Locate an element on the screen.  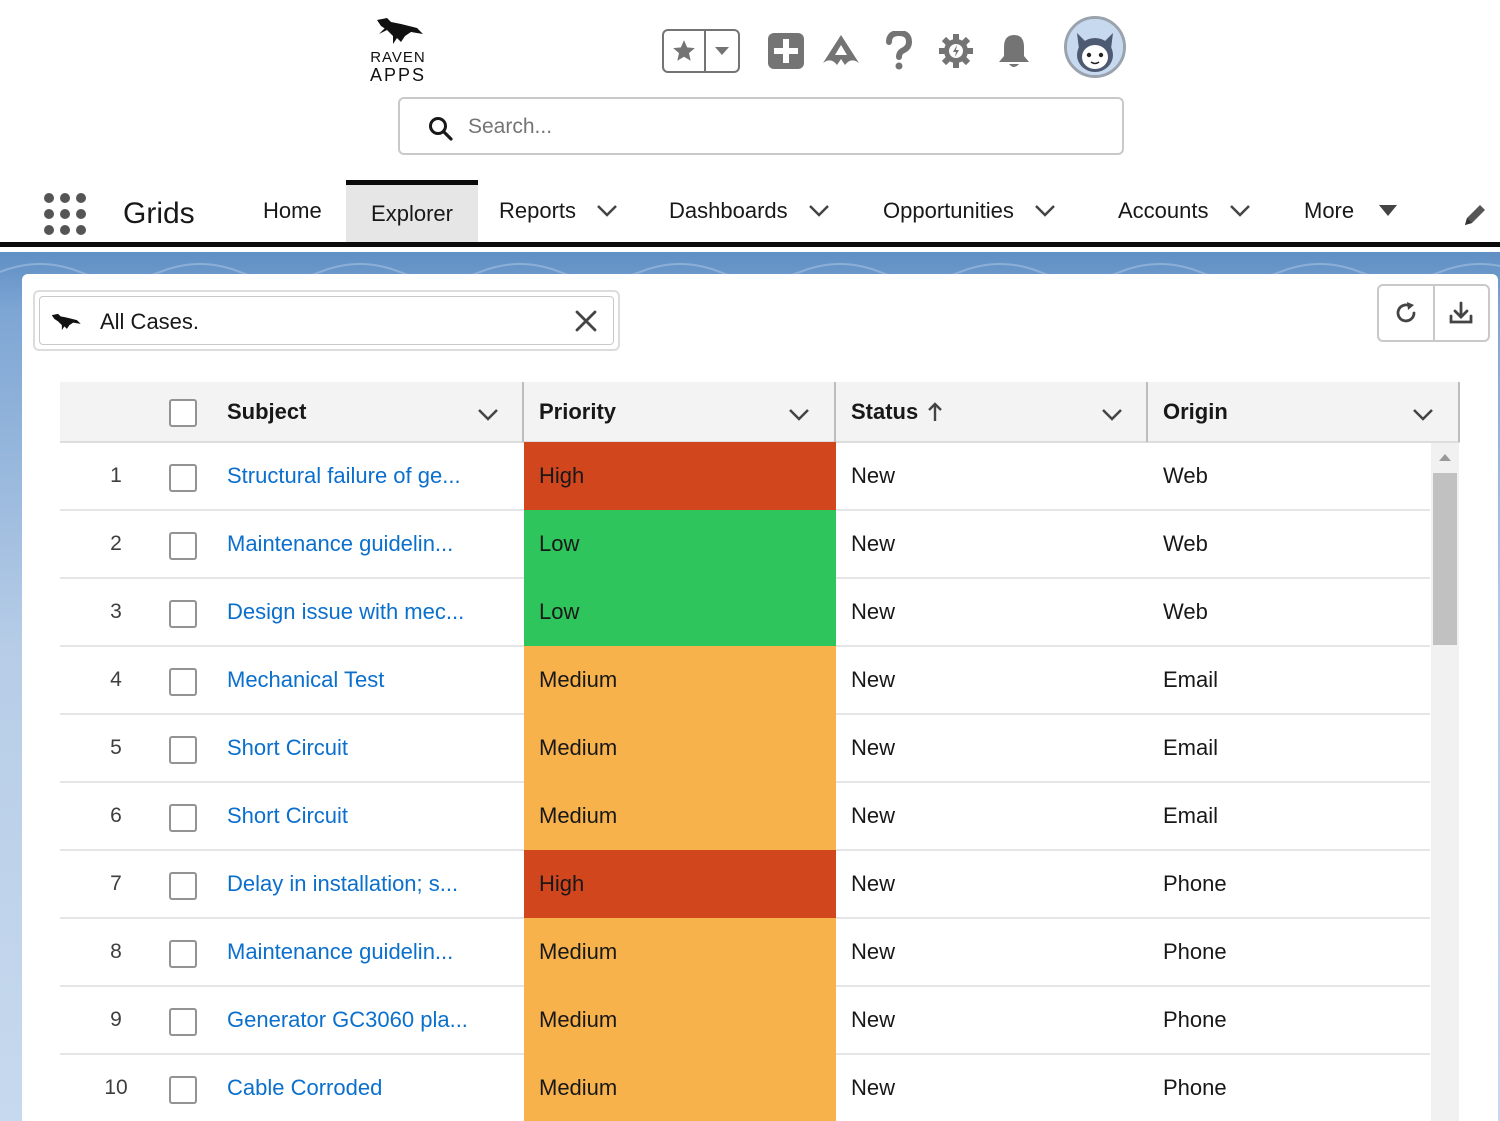
table-row: 10 Cable Corroded Medium New Phone is located at coordinates (745, 1087).